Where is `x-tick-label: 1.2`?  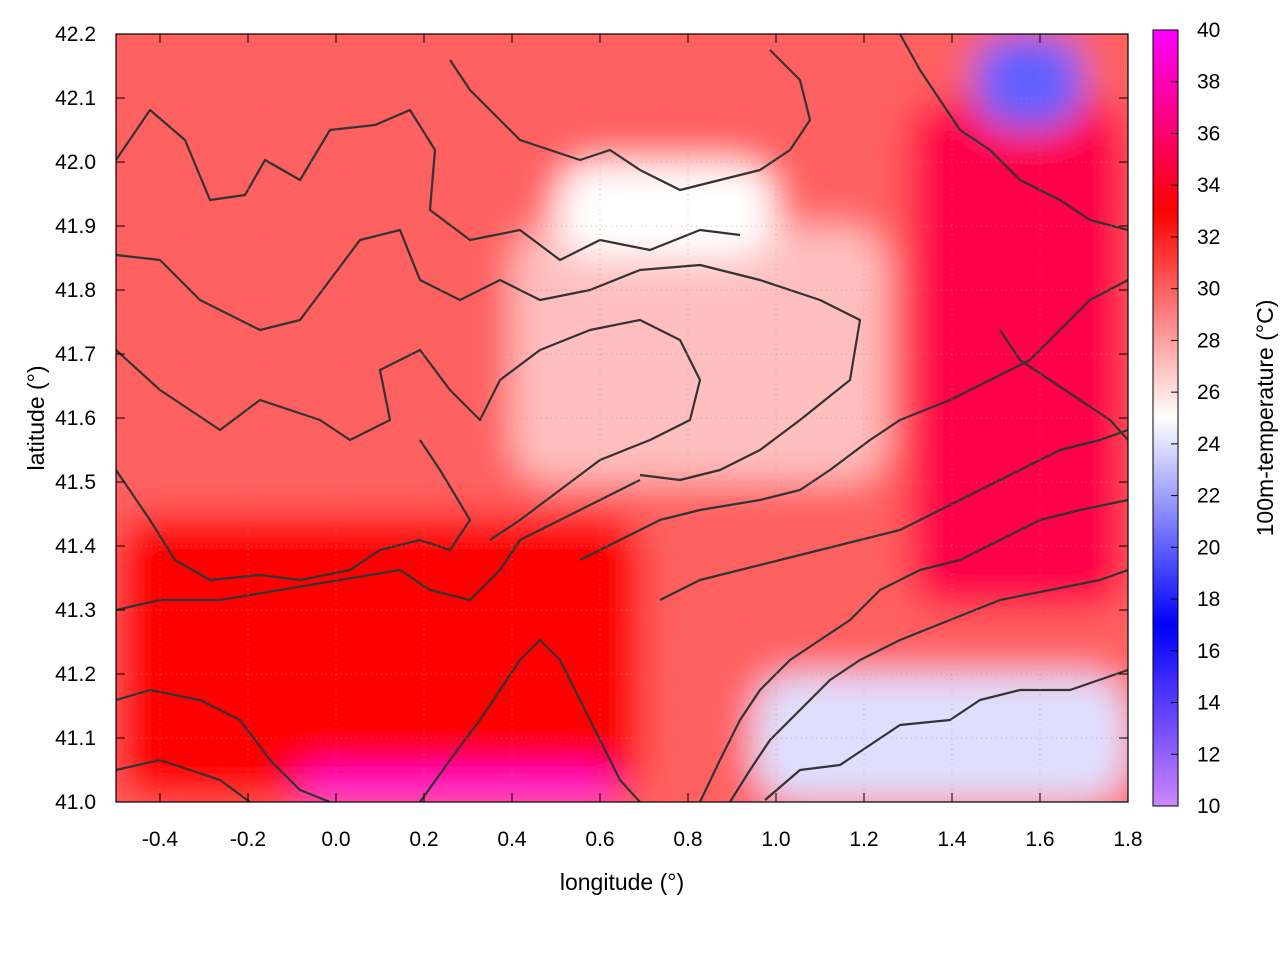
x-tick-label: 1.2 is located at coordinates (863, 839).